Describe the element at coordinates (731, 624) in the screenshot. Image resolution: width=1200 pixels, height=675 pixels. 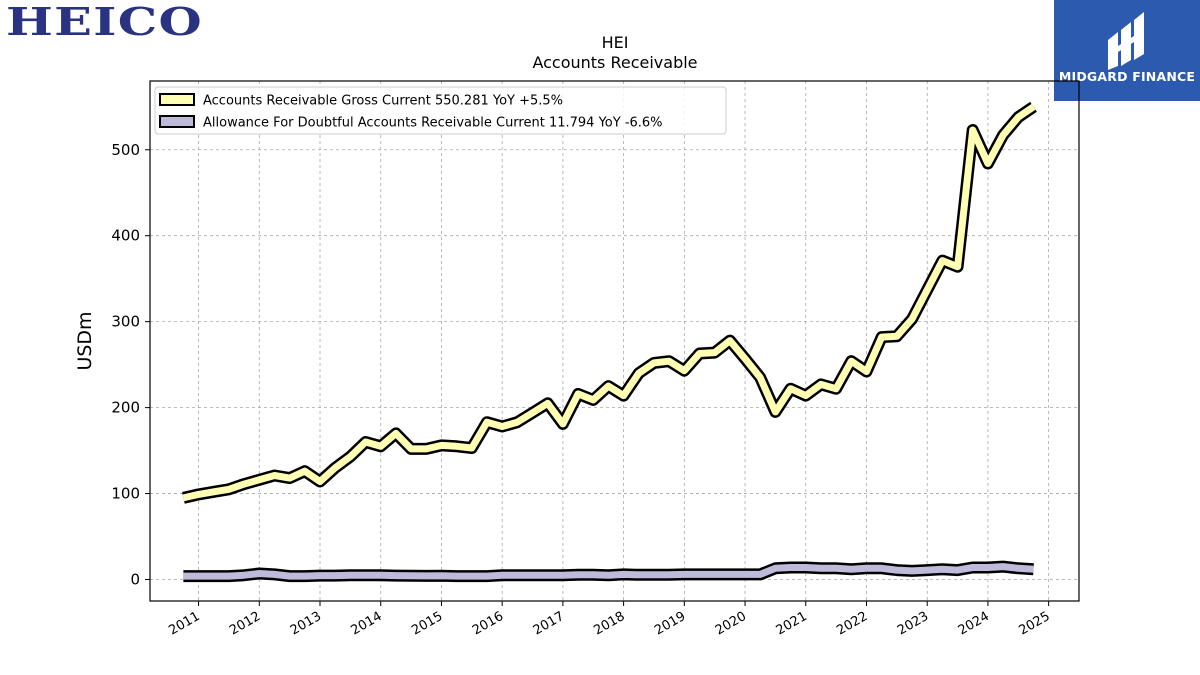
I see `x-tick-label: 2020` at that location.